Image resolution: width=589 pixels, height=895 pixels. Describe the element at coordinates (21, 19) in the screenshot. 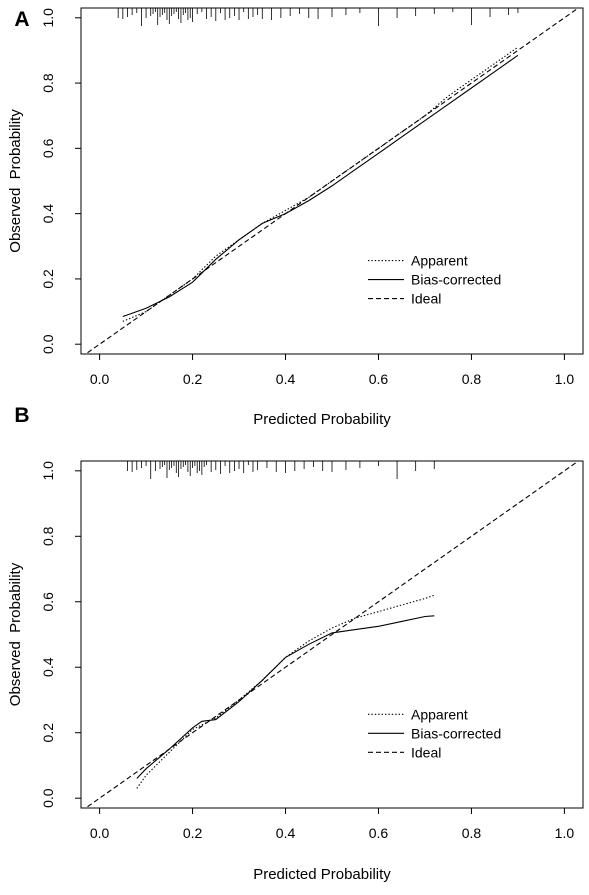

I see `panel-label: A` at that location.